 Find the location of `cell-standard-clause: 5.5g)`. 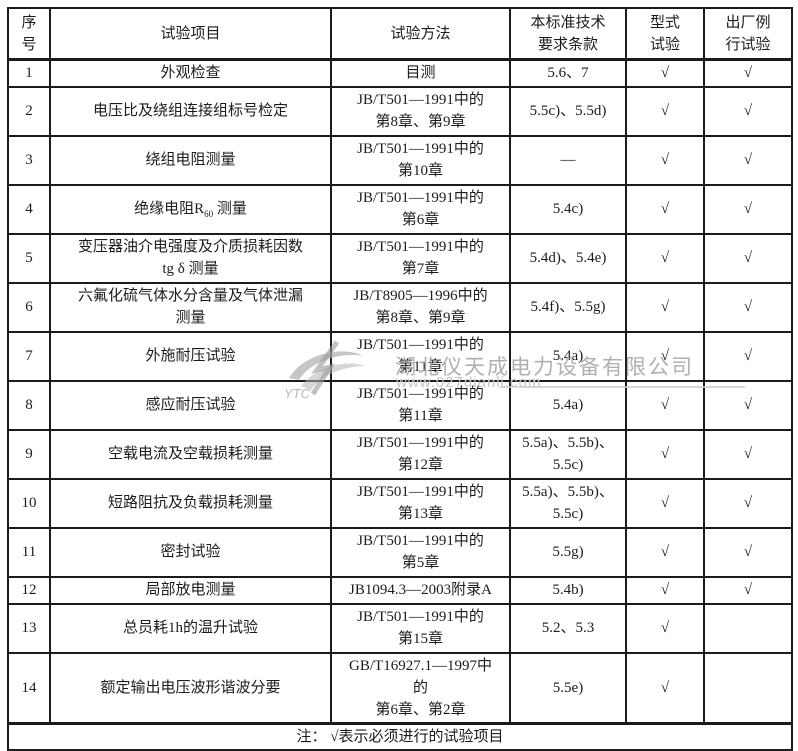

cell-standard-clause: 5.5g) is located at coordinates (568, 552).